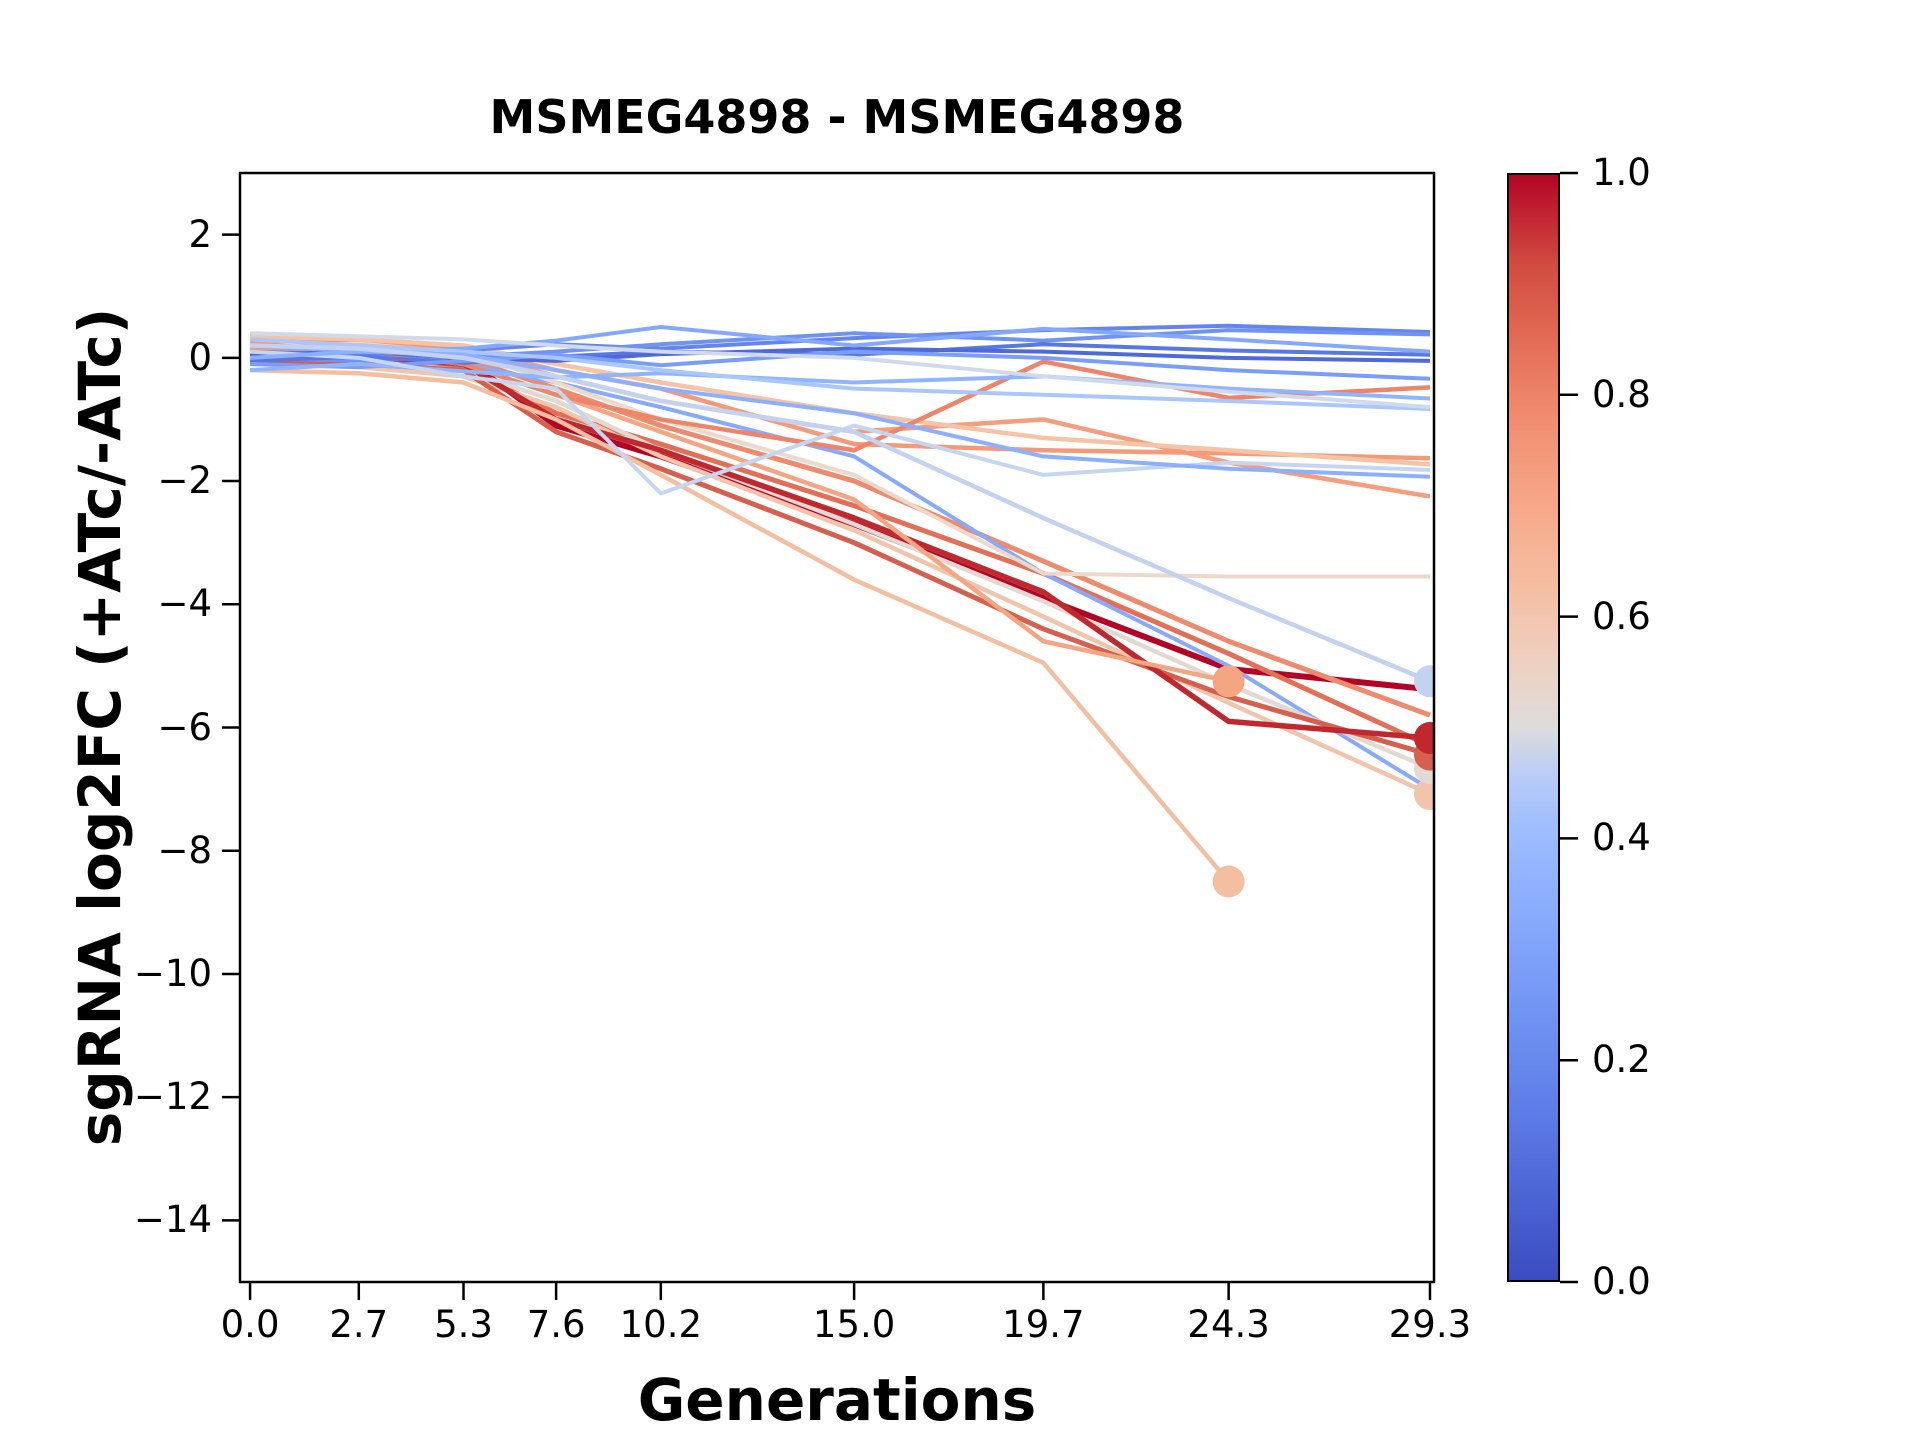 The width and height of the screenshot is (1920, 1440). Describe the element at coordinates (200, 357) in the screenshot. I see `y-tick-label: 0` at that location.